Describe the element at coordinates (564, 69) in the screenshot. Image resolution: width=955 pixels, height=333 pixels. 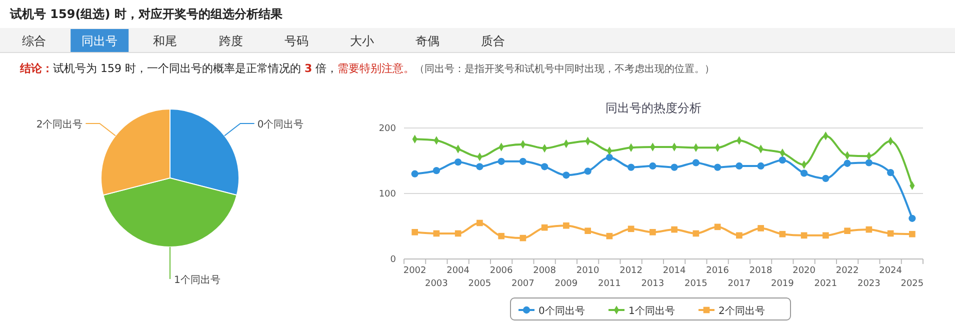
I see `text: （同出号：是指开奖号和试机号中同时出现，不考虑出现的位置。）` at that location.